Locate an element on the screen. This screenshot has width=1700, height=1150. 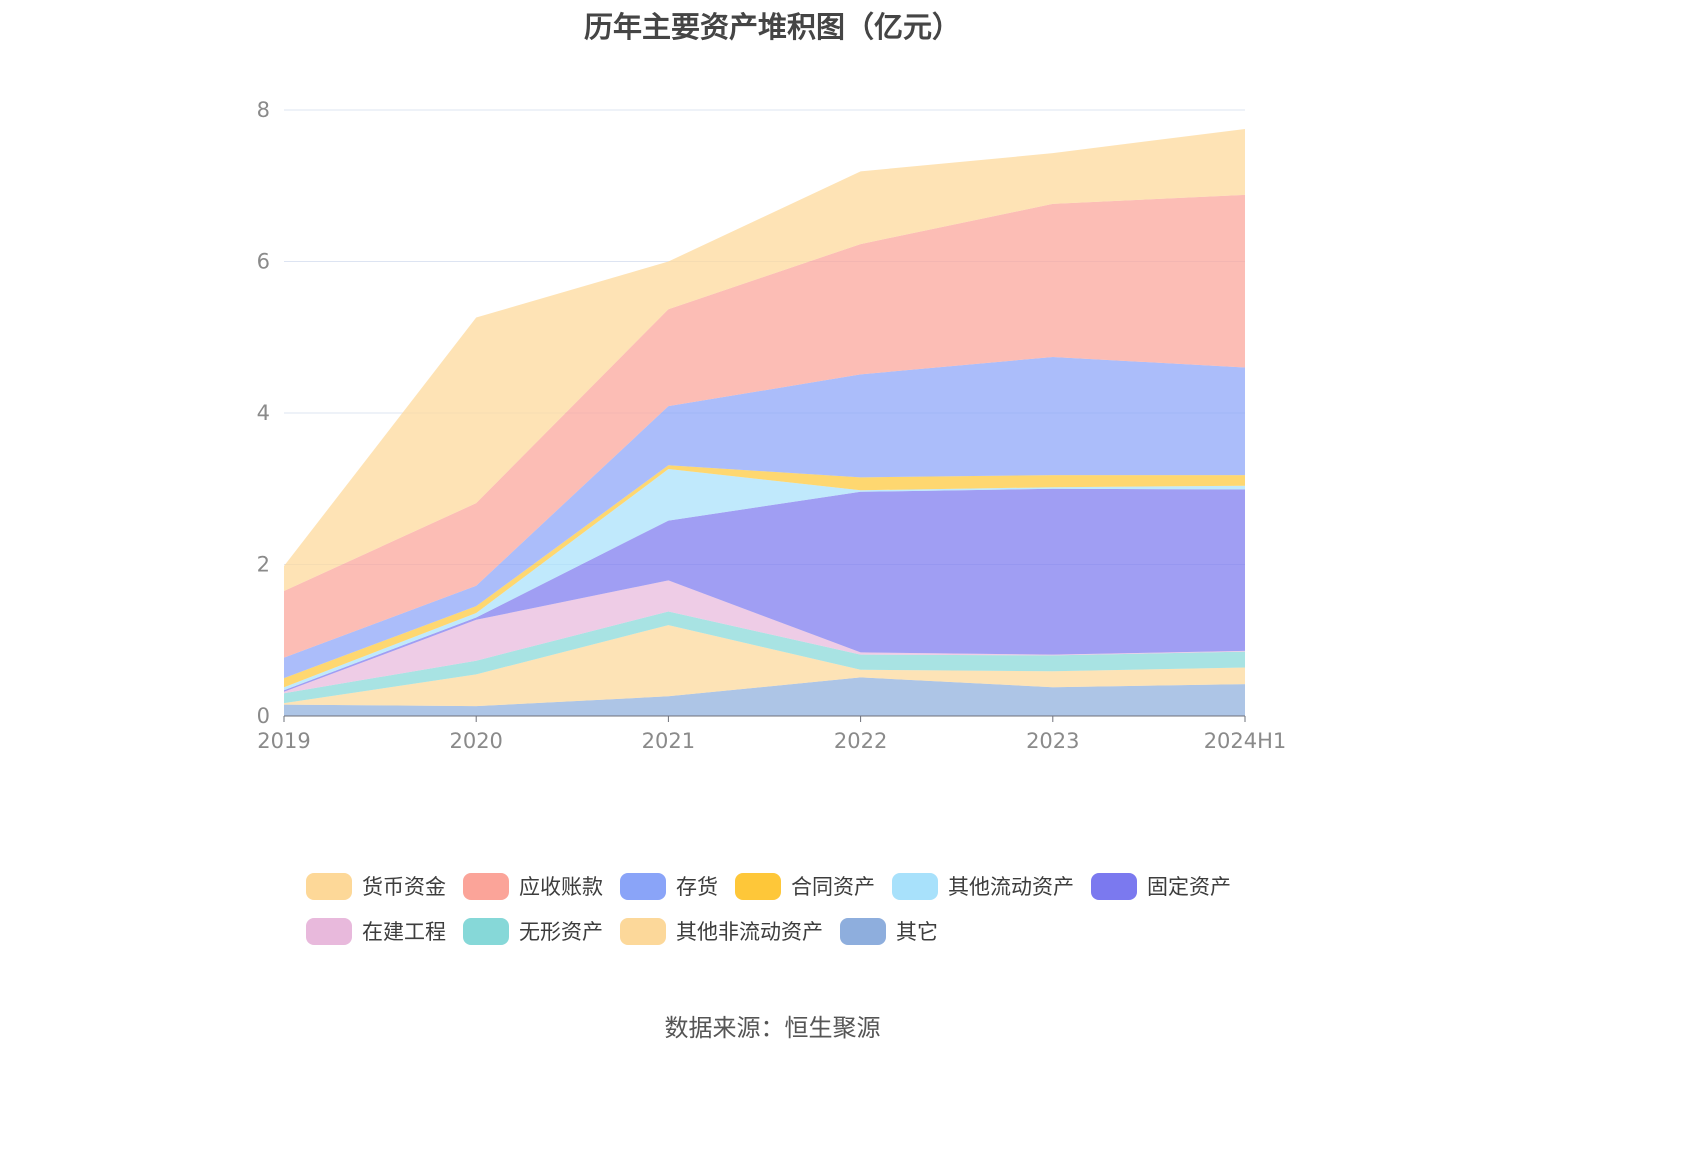
legend-label: 其它 is located at coordinates (917, 932).